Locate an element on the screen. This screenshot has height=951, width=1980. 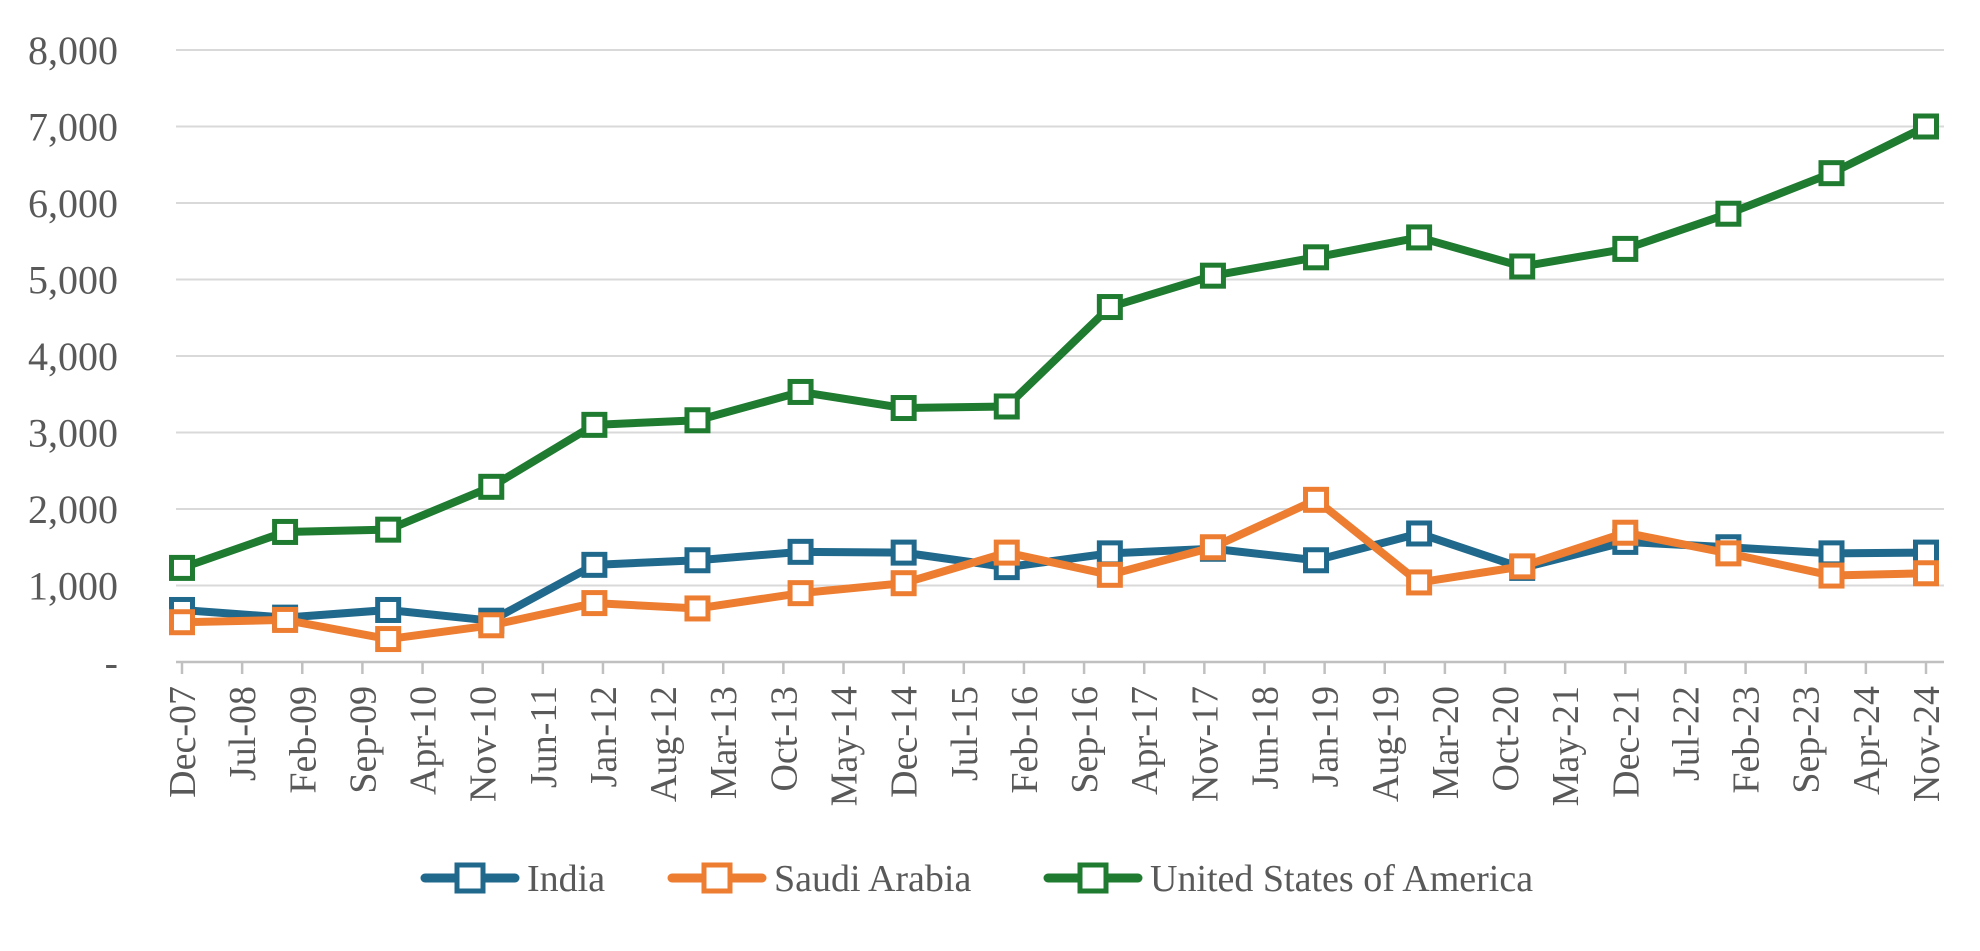
x-tick-label: Jan-12 is located at coordinates (604, 736).